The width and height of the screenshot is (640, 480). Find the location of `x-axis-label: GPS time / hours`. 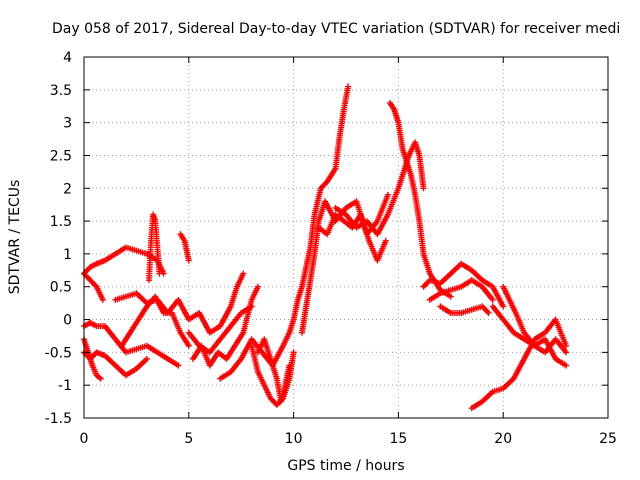

x-axis-label: GPS time / hours is located at coordinates (345, 466).